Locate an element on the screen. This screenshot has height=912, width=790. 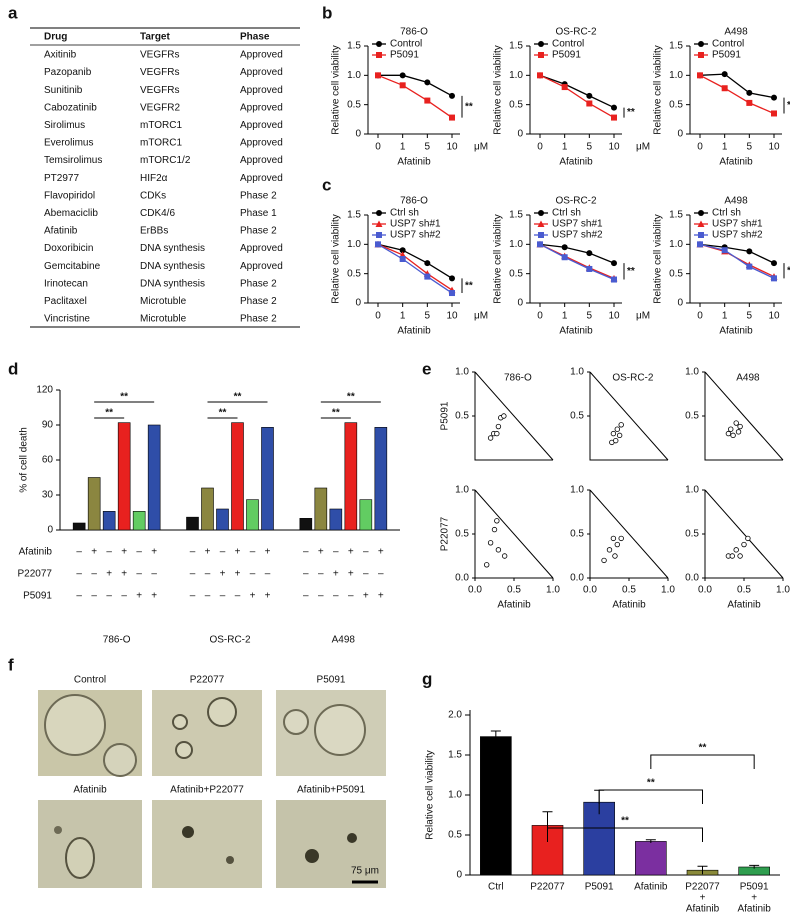
table-cell: VEGFRs is located at coordinates (159, 55).